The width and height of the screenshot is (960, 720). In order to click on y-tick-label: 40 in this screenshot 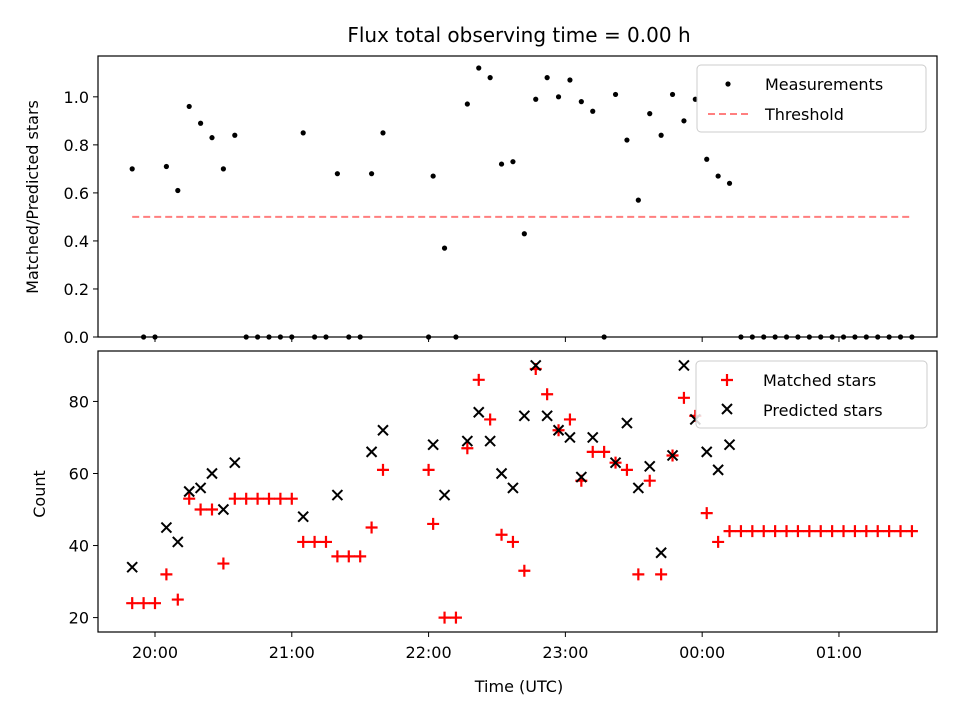, I will do `click(79, 546)`.